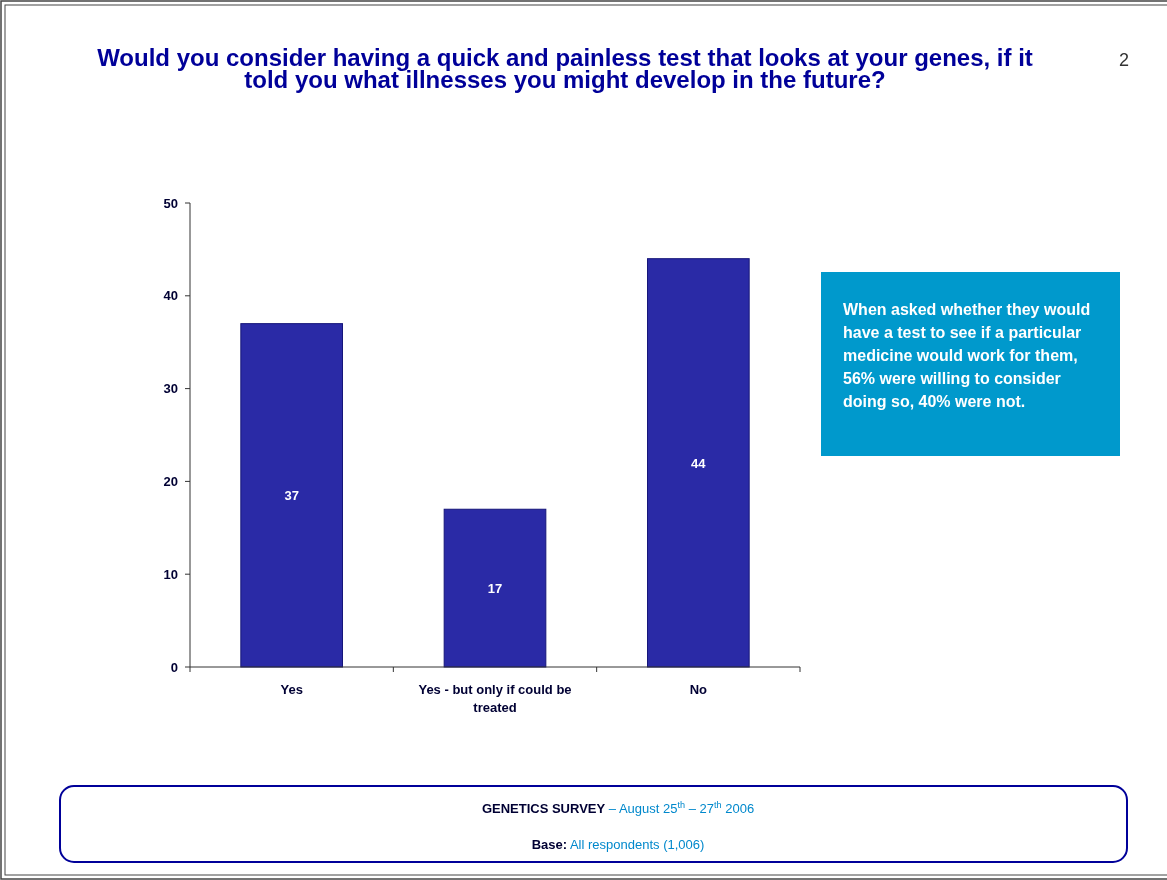 The image size is (1167, 880). Describe the element at coordinates (543, 808) in the screenshot. I see `text: GENETICS SURVEY` at that location.